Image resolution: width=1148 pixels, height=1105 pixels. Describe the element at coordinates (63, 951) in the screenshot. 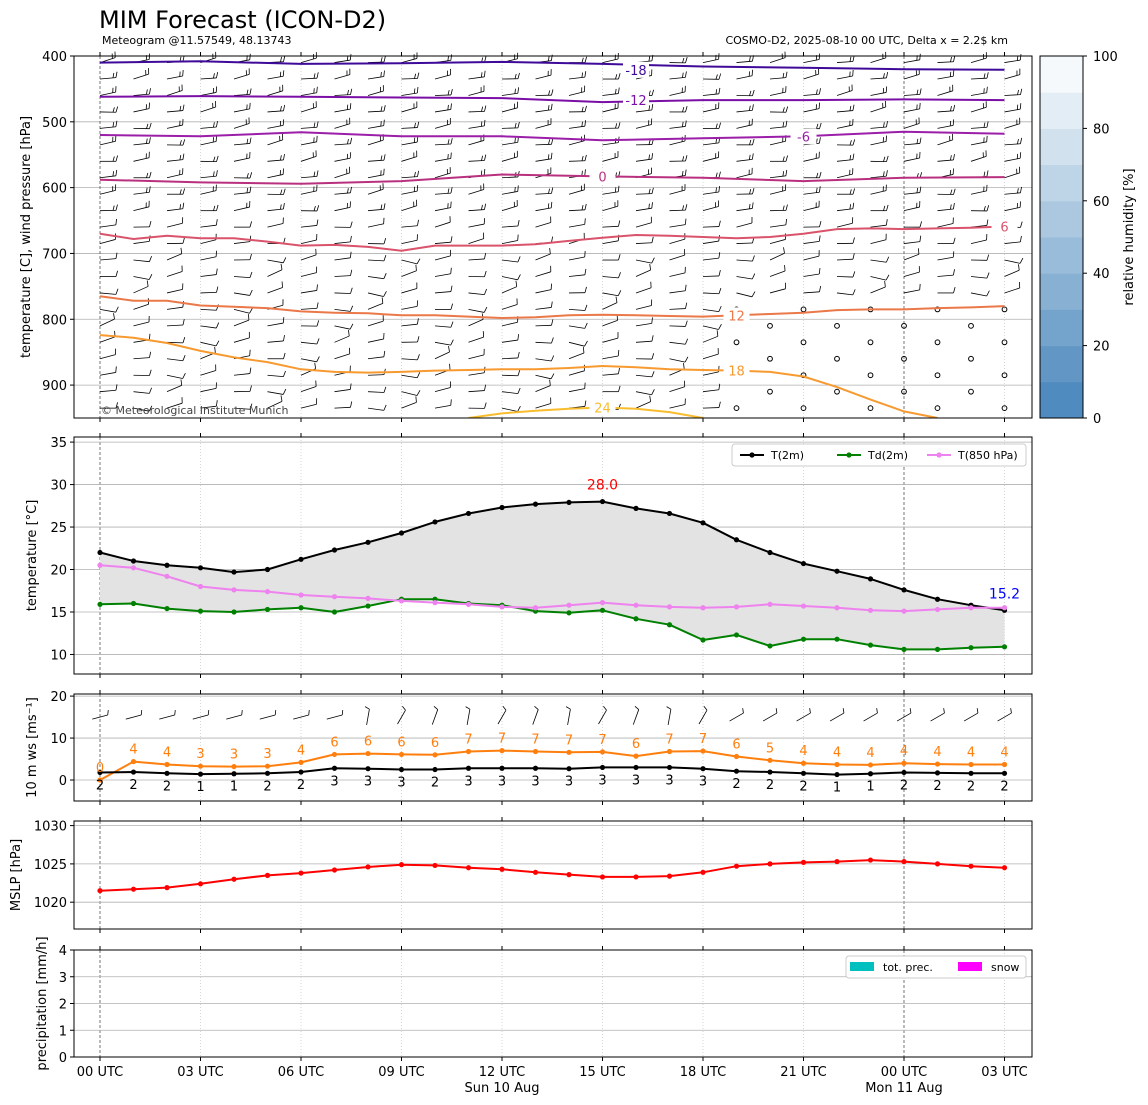

I see `y-tick-label: 4` at that location.